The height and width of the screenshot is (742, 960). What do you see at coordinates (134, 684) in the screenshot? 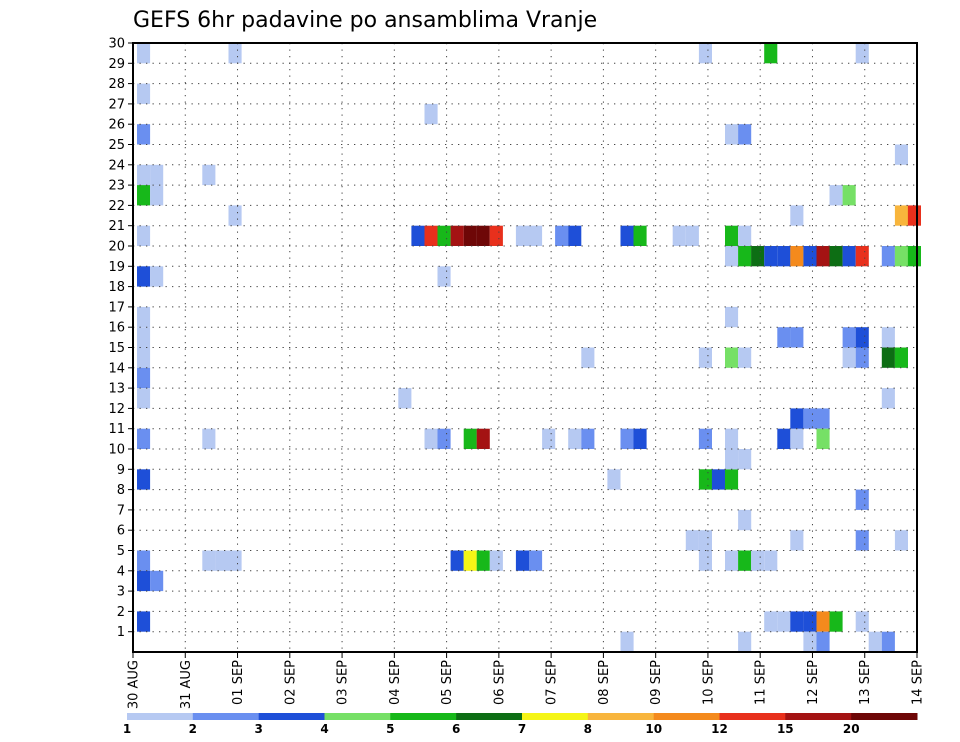
I see `x-tick-label: 30 AUG` at bounding box center [134, 684].